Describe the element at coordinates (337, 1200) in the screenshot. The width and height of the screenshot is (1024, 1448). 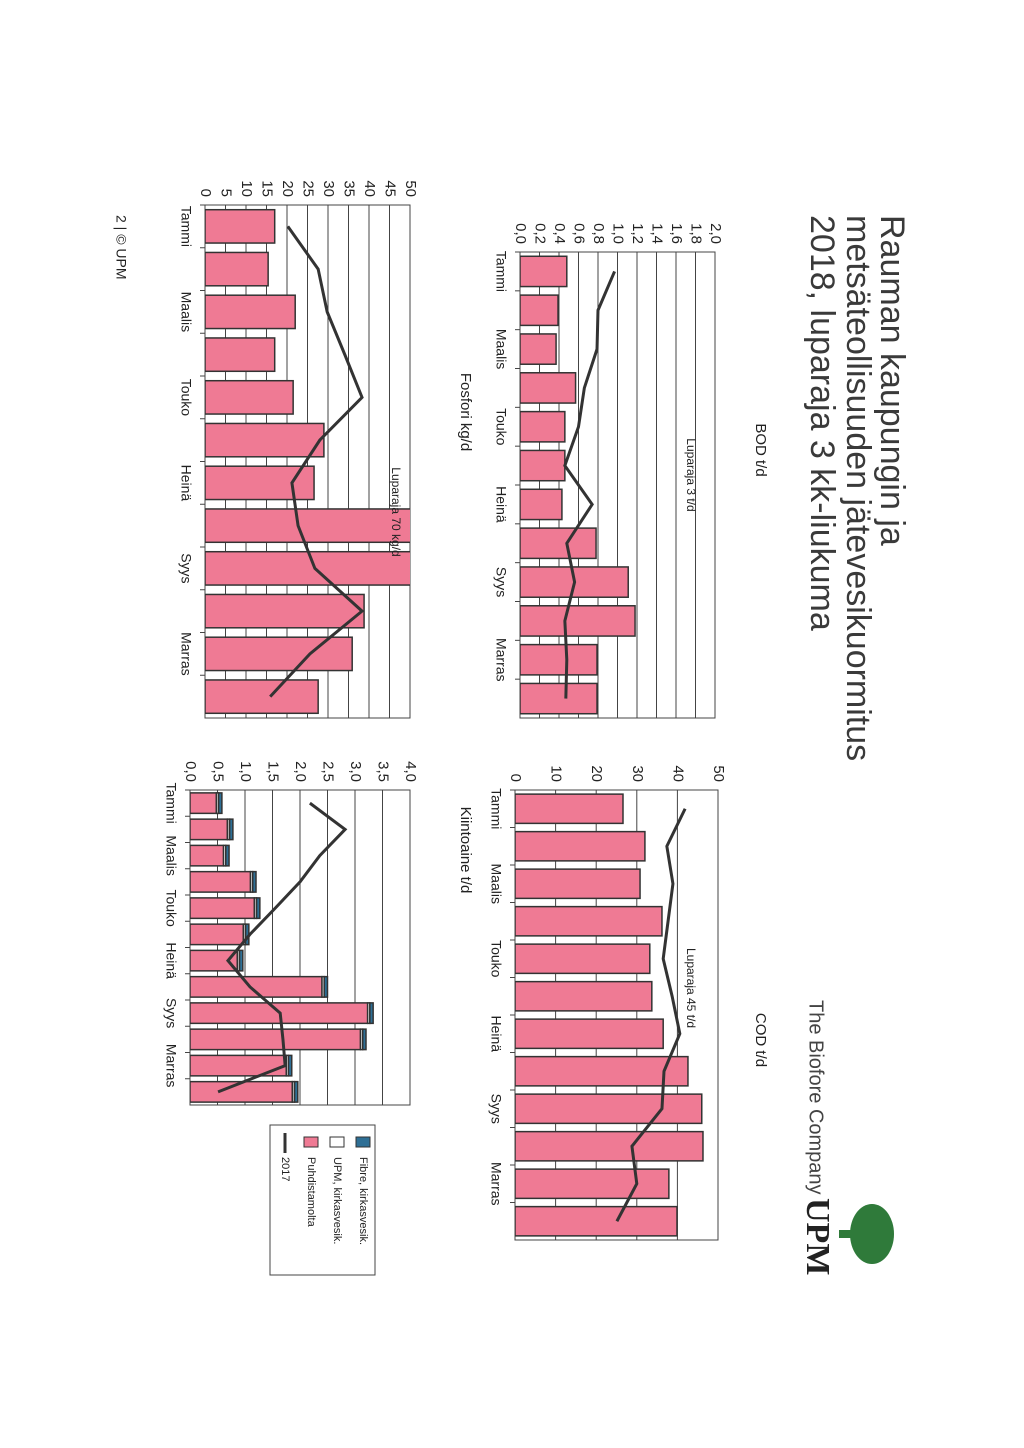
I see `legend-label: UPM, kirkasvesik.` at that location.